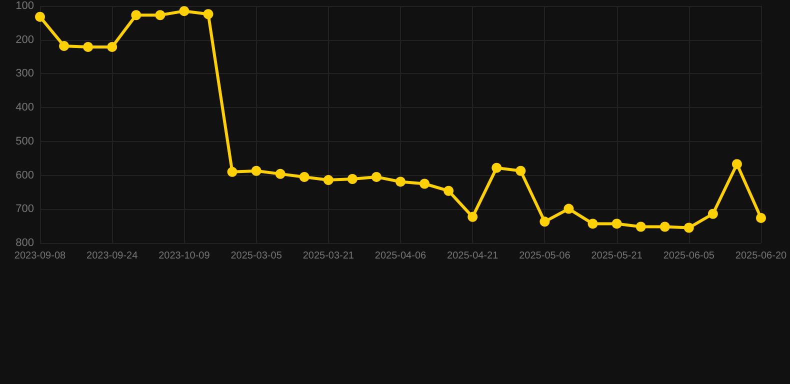 Image resolution: width=790 pixels, height=384 pixels. I want to click on x-tick-label: 2025-04-06, so click(400, 256).